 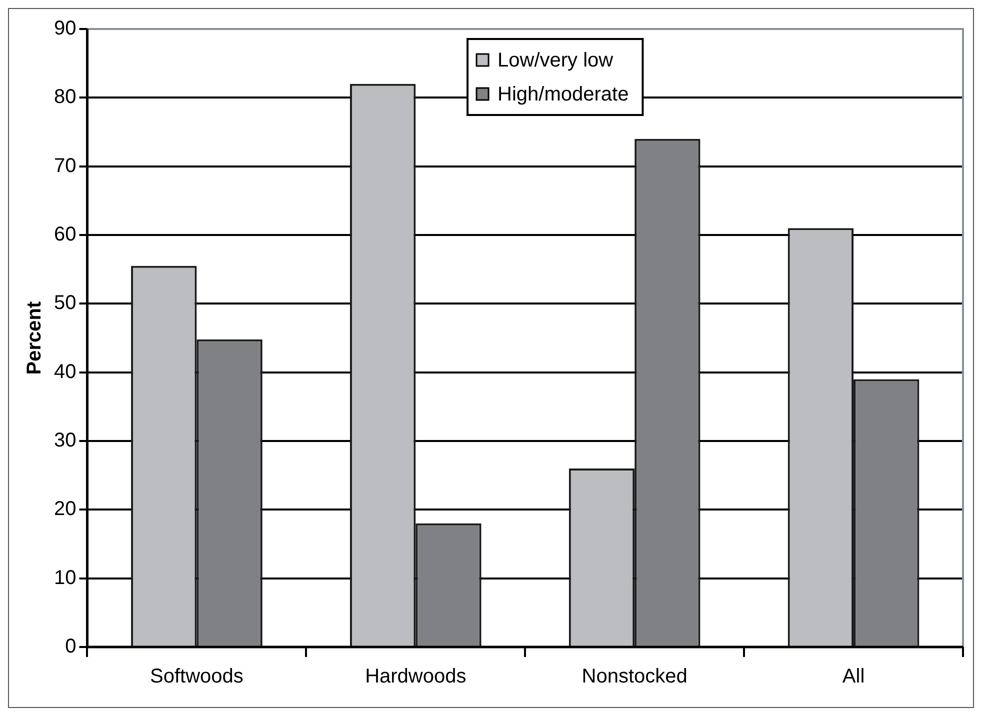 What do you see at coordinates (415, 677) in the screenshot?
I see `x-tick-label: Hardwoods` at bounding box center [415, 677].